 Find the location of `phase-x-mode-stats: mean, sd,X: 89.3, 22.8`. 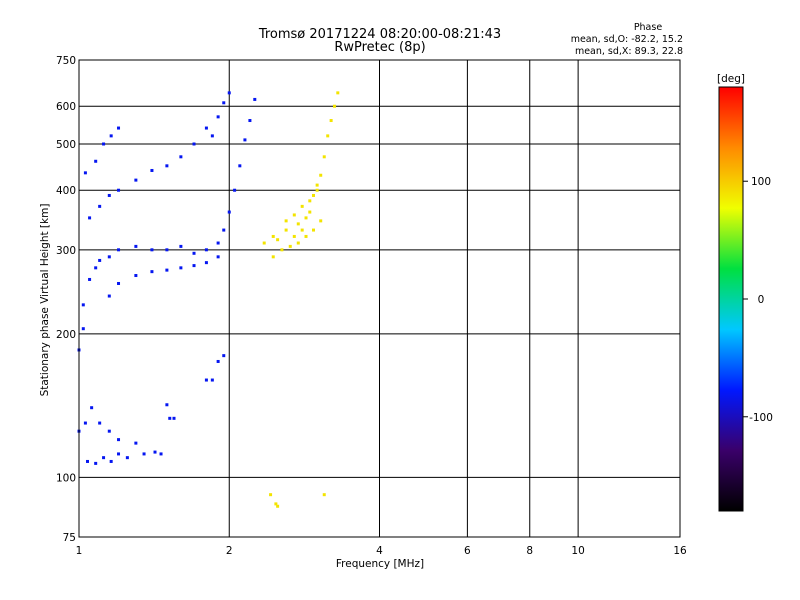

phase-x-mode-stats: mean, sd,X: 89.3, 22.8 is located at coordinates (629, 51).